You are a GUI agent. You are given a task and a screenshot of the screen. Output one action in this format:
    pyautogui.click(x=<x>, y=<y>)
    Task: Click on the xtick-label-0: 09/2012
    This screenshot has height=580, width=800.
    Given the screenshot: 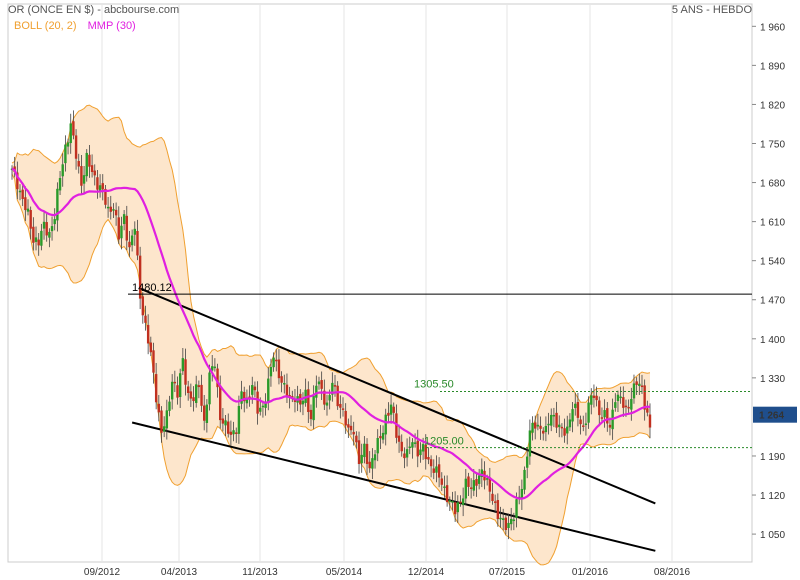 What is the action you would take?
    pyautogui.click(x=102, y=572)
    